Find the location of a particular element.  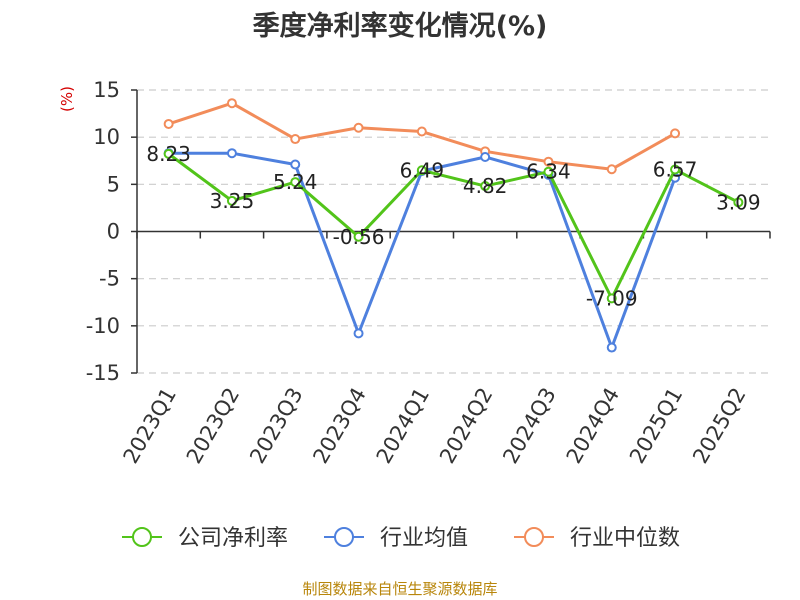

x-tick-label: 2024Q1 is located at coordinates (403, 425).